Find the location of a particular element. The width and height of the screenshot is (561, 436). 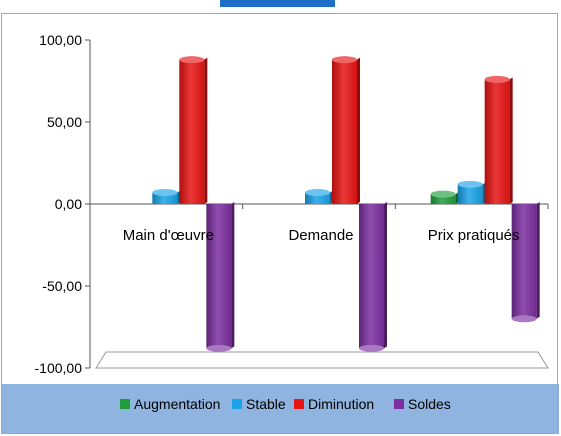

legend-label: Diminution is located at coordinates (341, 404).